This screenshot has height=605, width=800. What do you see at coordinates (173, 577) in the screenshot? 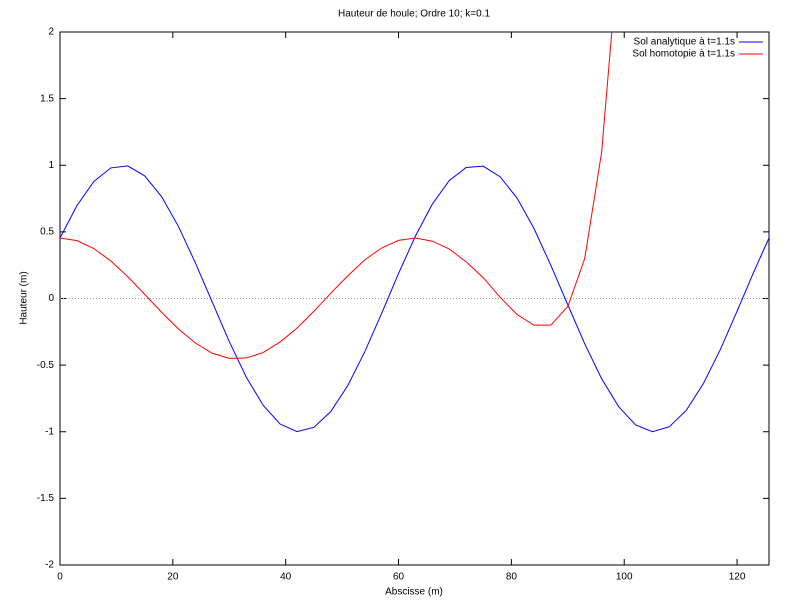
I see `x-tick-label: 20` at bounding box center [173, 577].